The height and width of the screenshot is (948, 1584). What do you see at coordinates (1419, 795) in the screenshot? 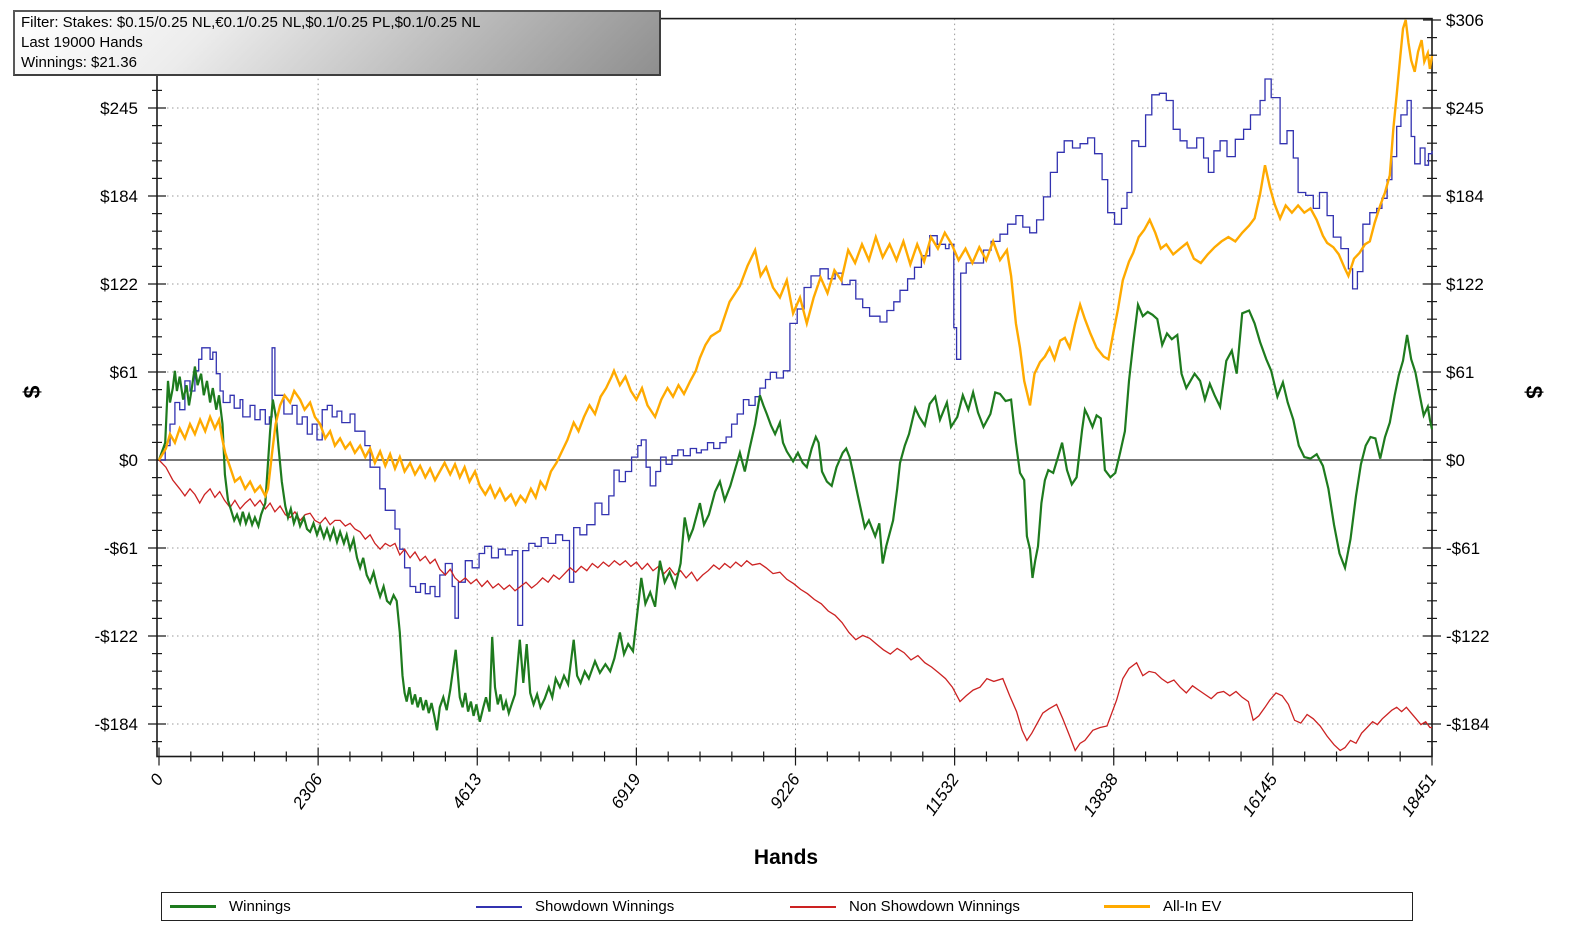
I see `x-tick-label: 18451` at bounding box center [1419, 795].